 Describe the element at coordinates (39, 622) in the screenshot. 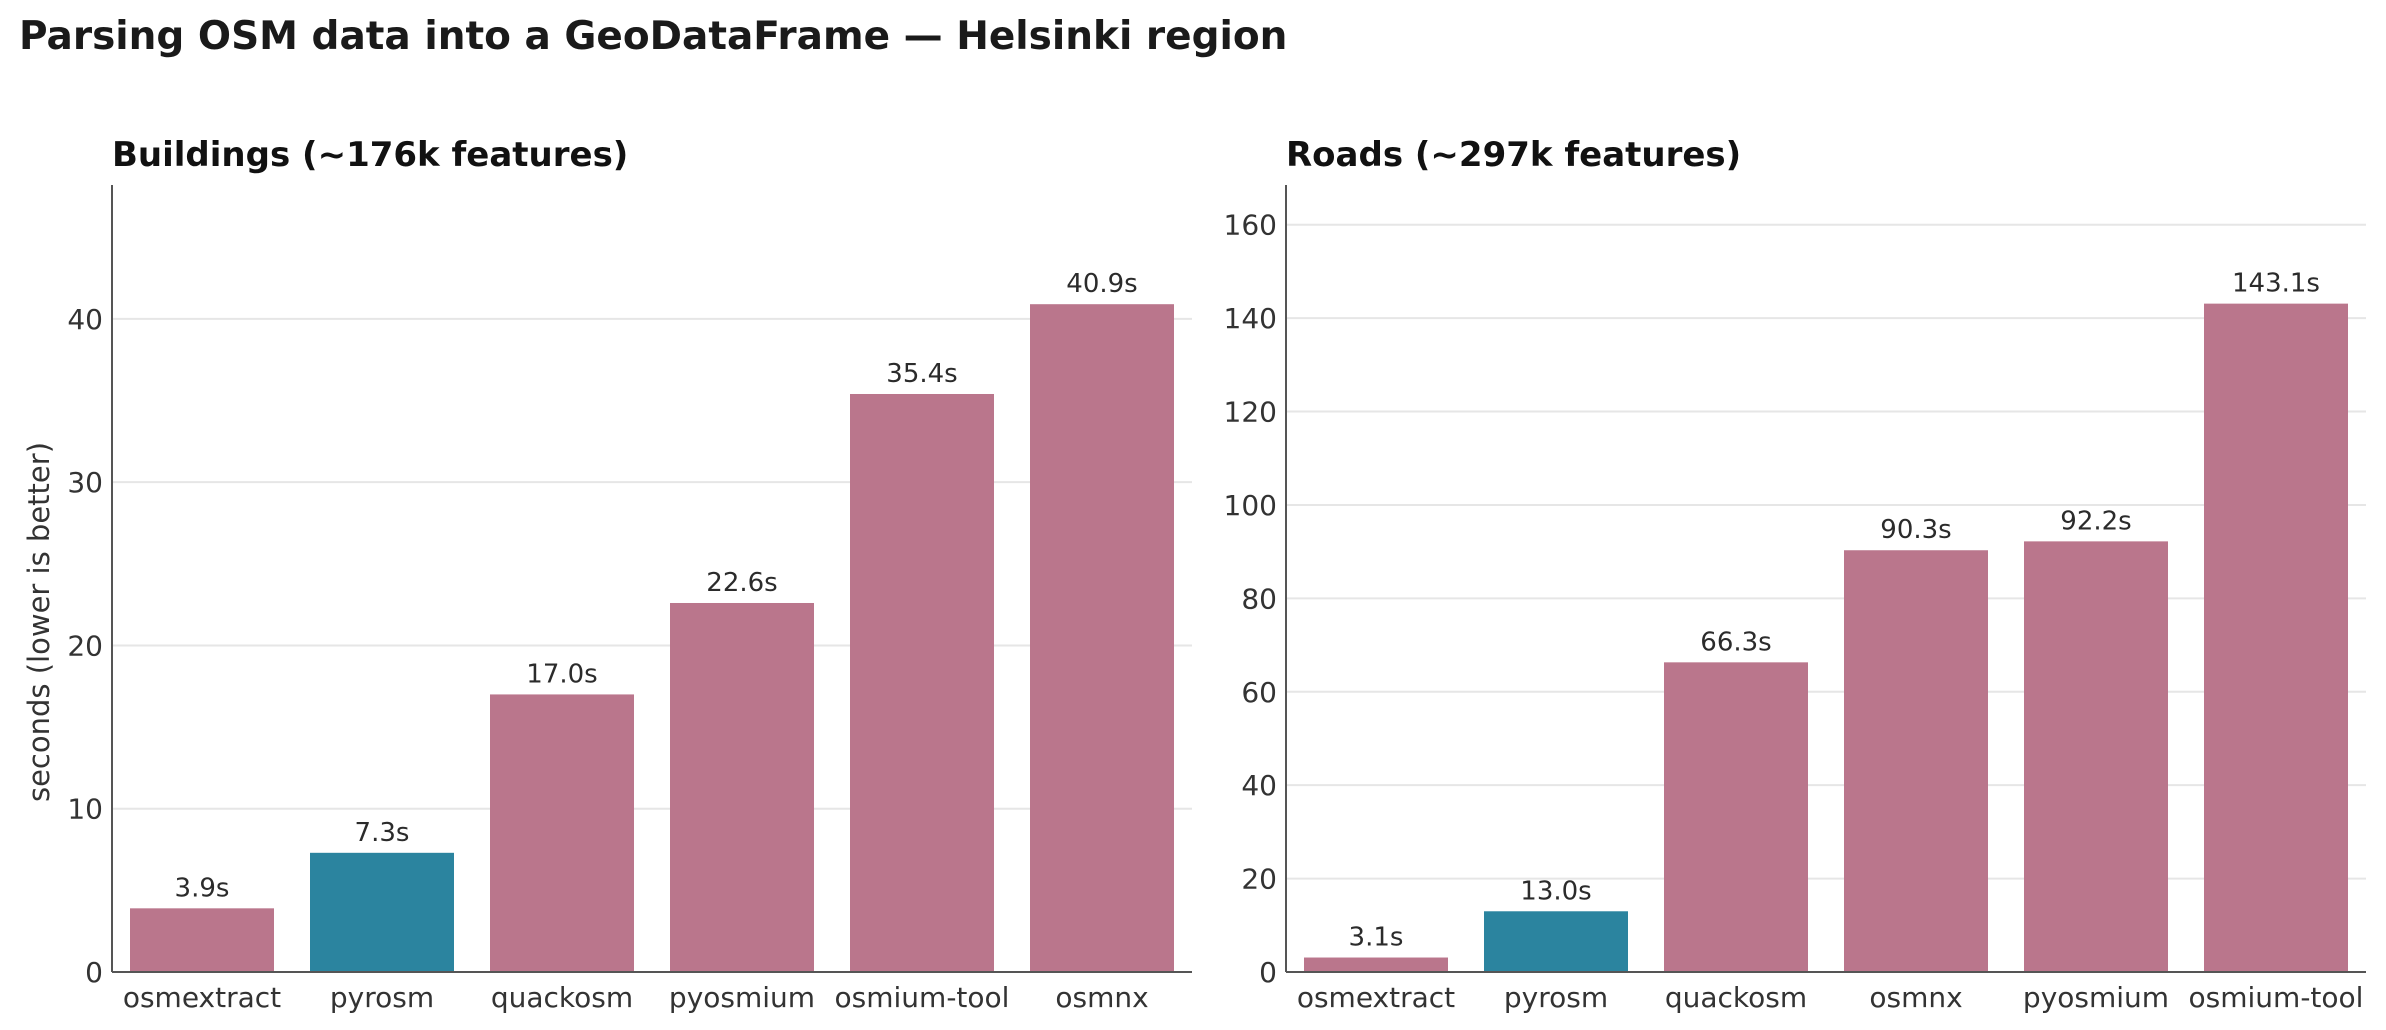

I see `y-axis-label: seconds (lower is better)` at that location.